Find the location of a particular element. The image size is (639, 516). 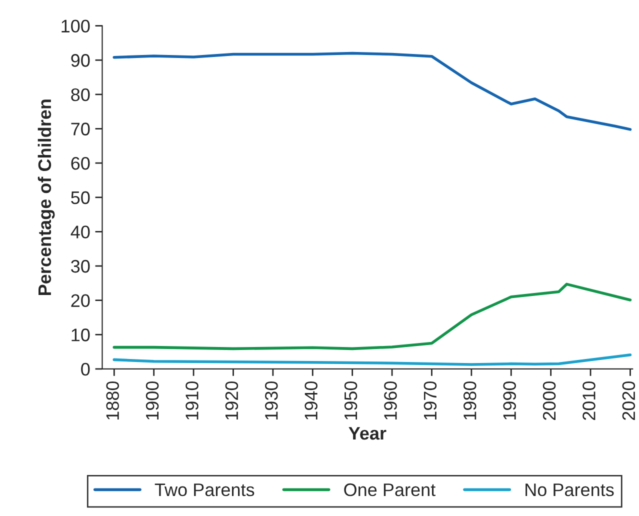

x-tick-label: 1950 is located at coordinates (351, 400).